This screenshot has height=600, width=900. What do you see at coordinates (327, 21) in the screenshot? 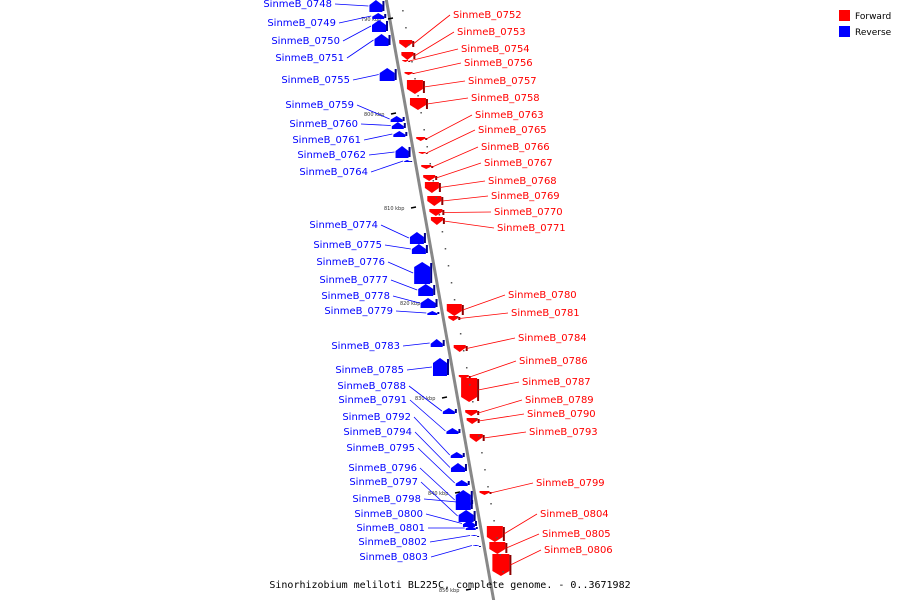
I see `gene-sinmeb-0749: SinmeB_0749` at bounding box center [327, 21].